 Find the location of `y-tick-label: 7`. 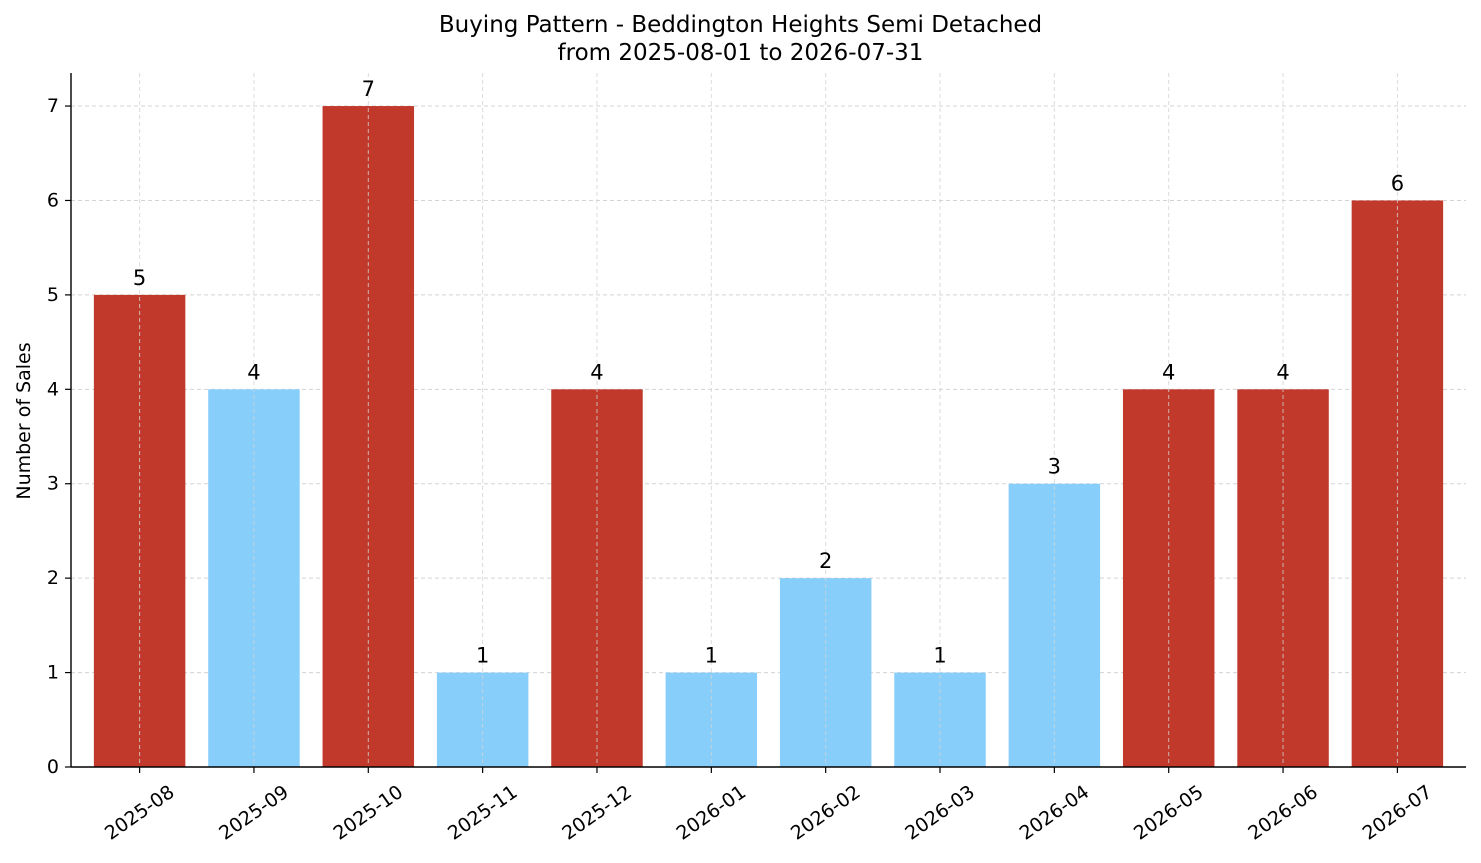

y-tick-label: 7 is located at coordinates (53, 106).